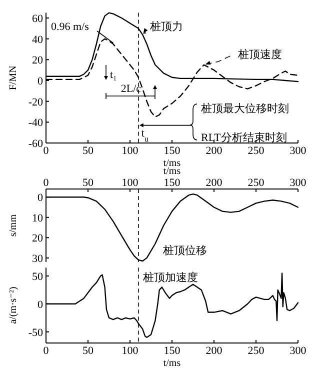  Describe the element at coordinates (36, 123) in the screenshot. I see `y-tick-label: -40` at that location.